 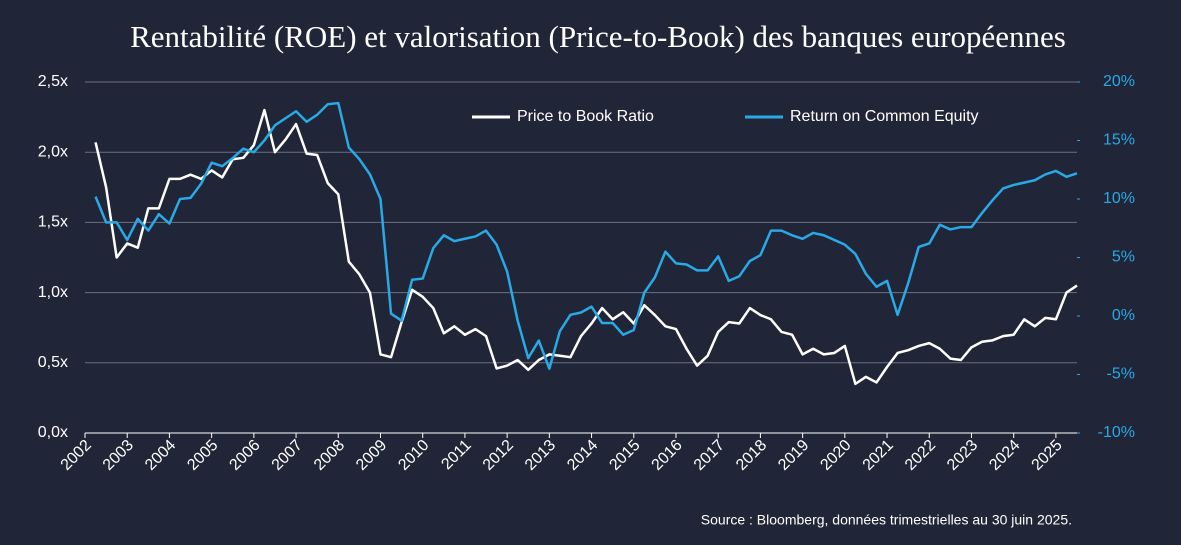 What do you see at coordinates (884, 116) in the screenshot?
I see `legend-label: Return on Common Equity` at bounding box center [884, 116].